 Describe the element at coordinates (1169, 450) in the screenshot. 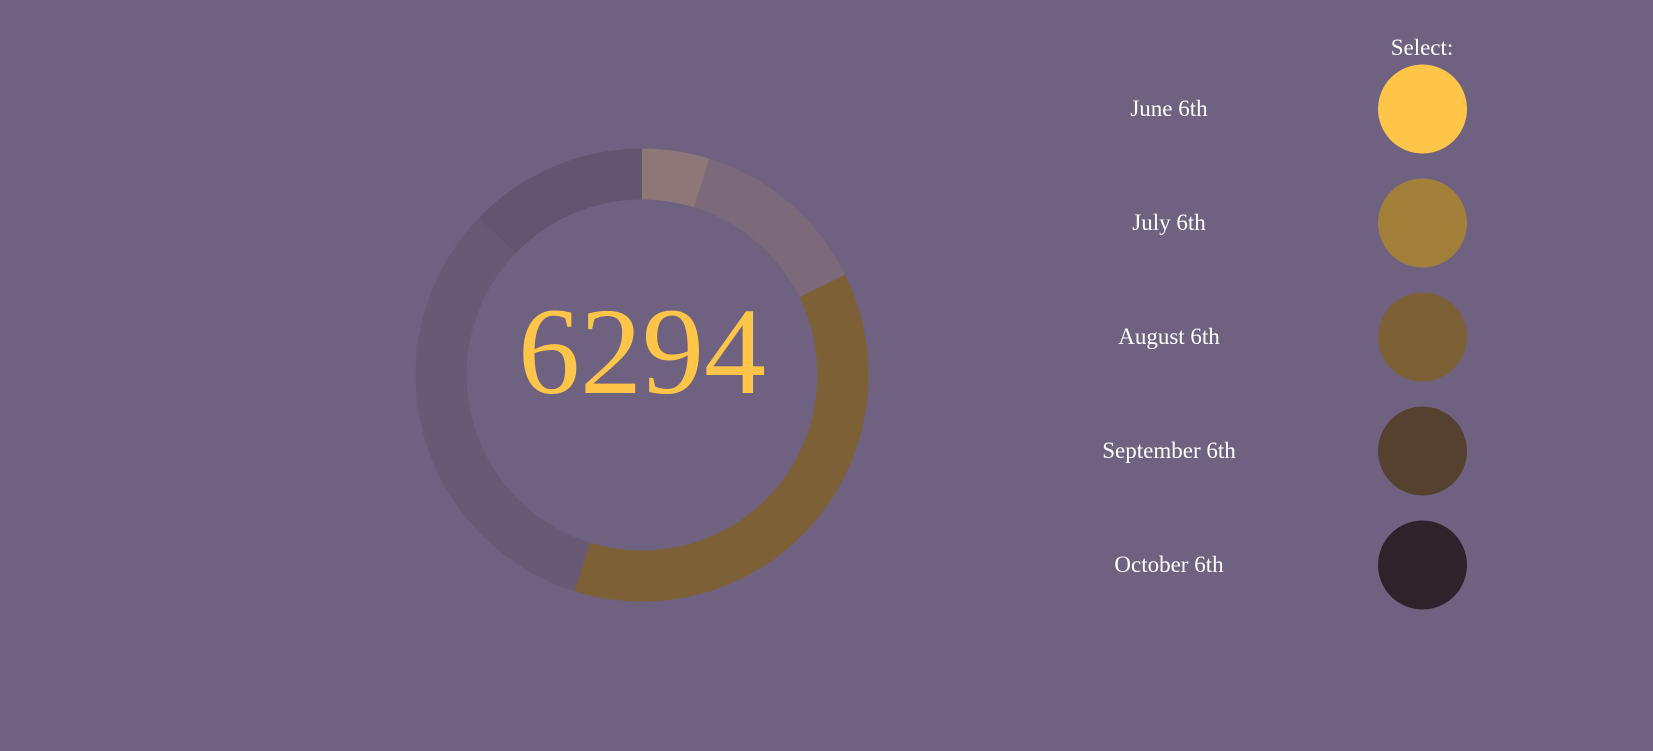

I see `month-label-september: September 6th` at that location.